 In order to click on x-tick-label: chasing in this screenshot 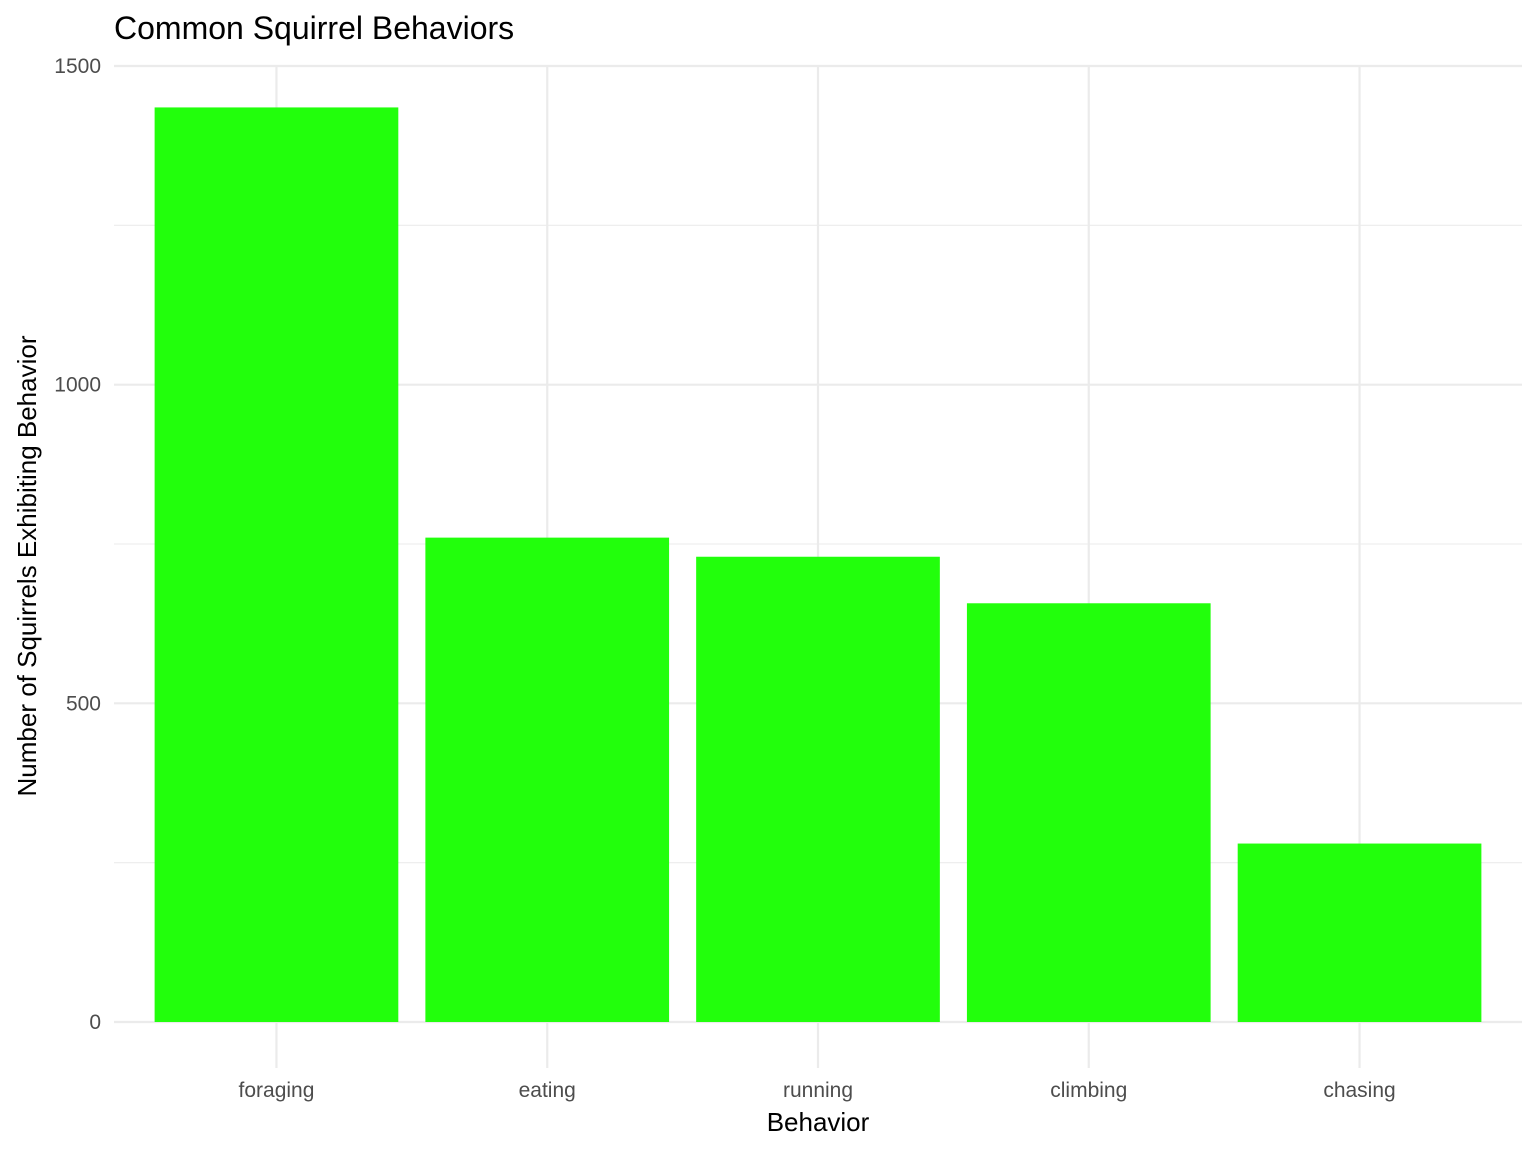, I will do `click(1359, 1090)`.